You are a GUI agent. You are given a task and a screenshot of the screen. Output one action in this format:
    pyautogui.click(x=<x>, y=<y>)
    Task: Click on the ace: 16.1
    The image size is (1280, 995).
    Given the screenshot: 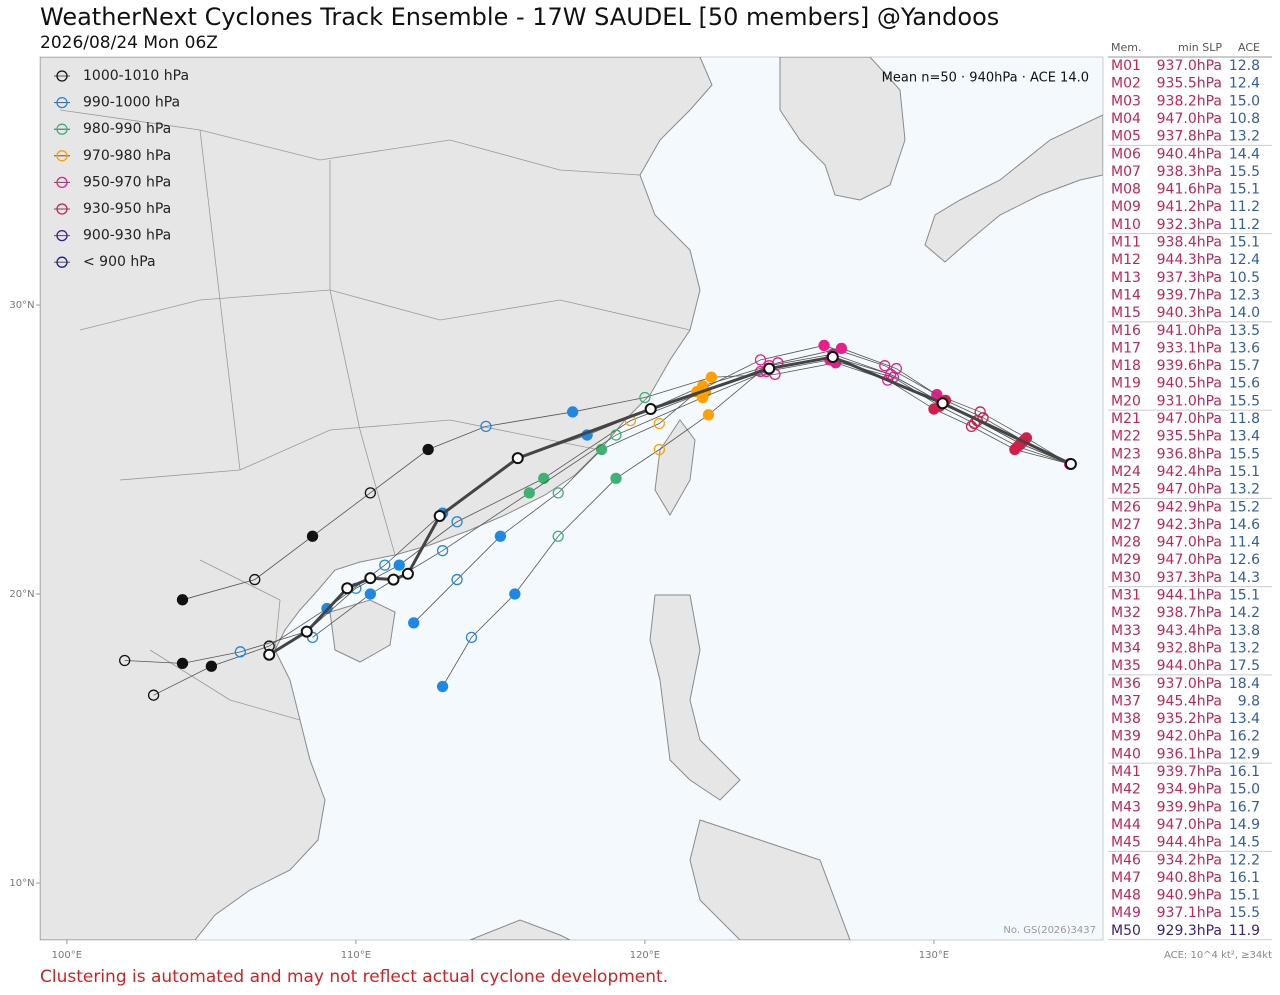 What is the action you would take?
    pyautogui.click(x=1244, y=772)
    